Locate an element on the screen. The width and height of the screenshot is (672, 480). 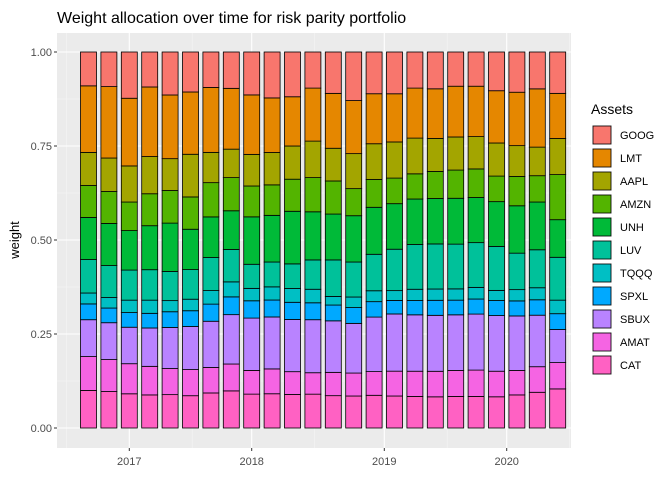
legend-swatch-luv is located at coordinates (602, 250).